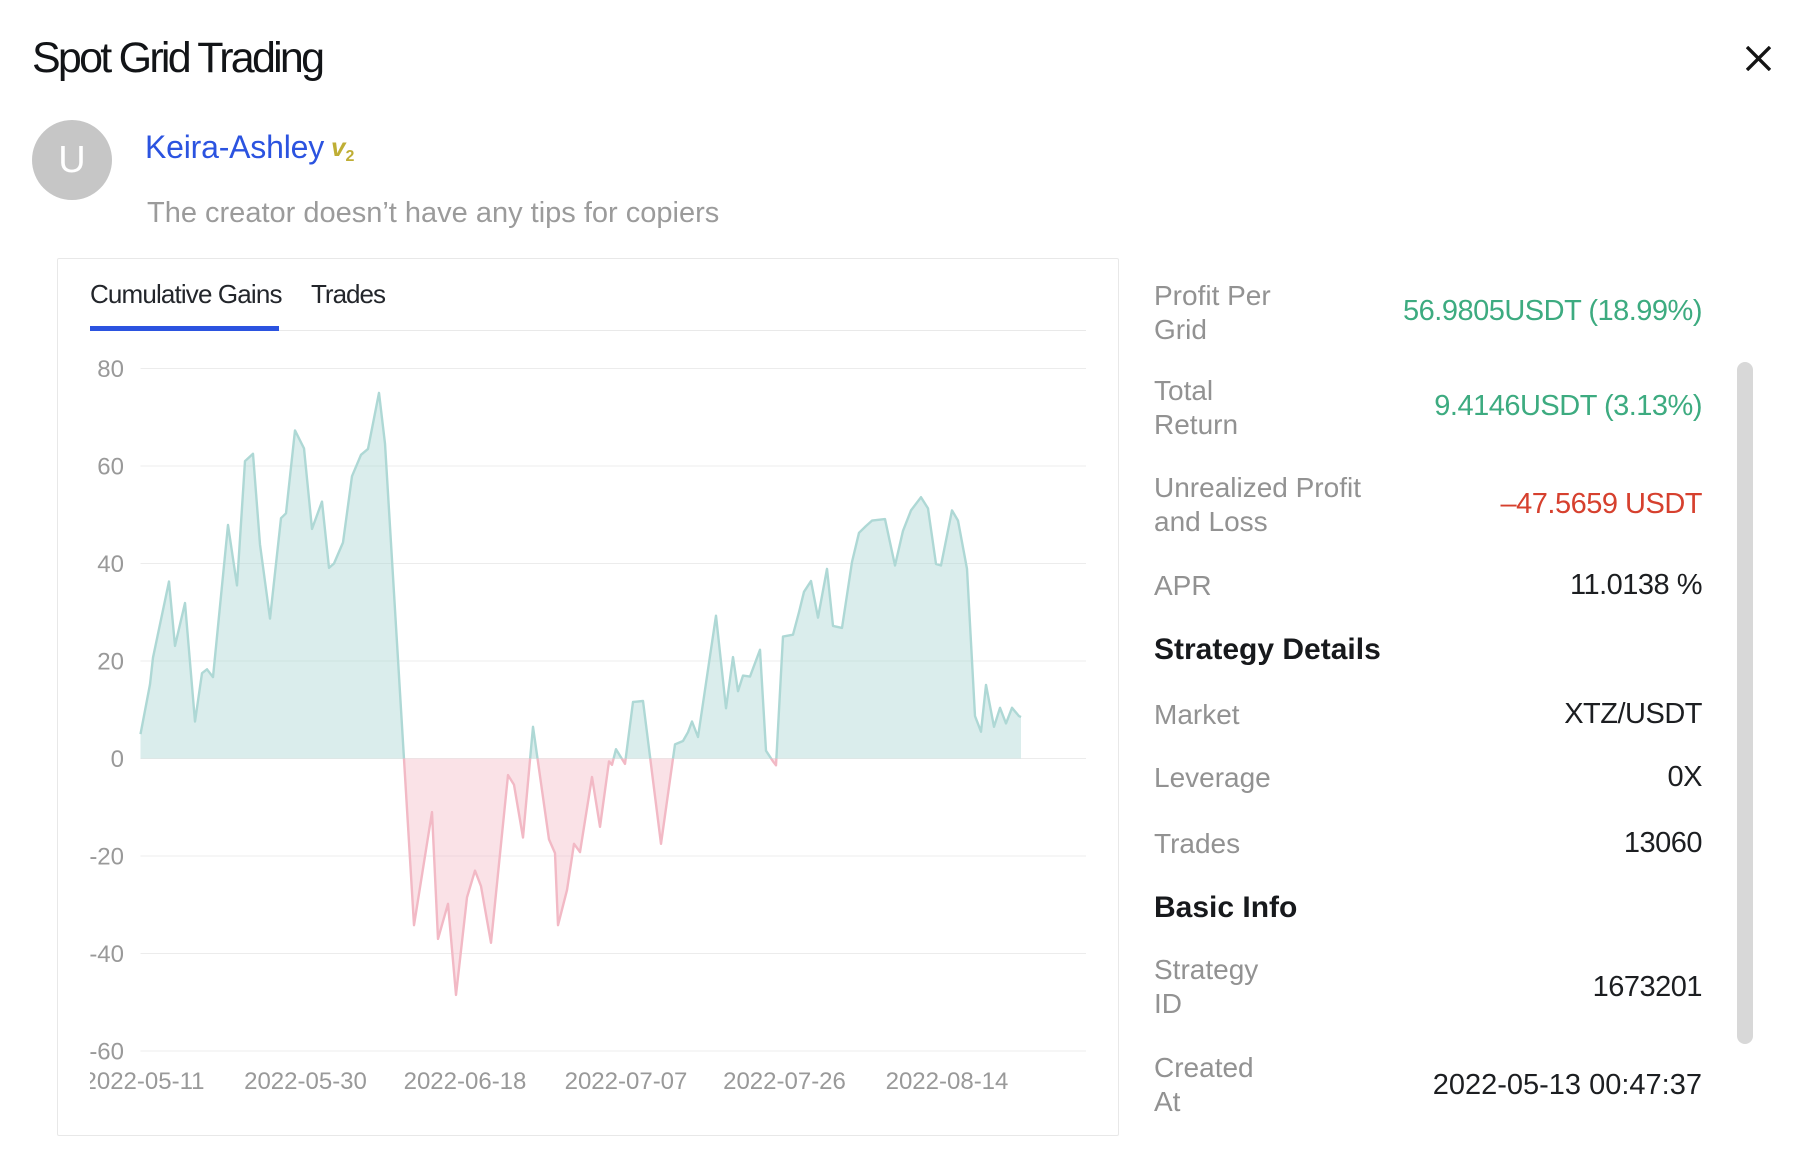  I want to click on svg-text: 2022-08-14, so click(947, 1081).